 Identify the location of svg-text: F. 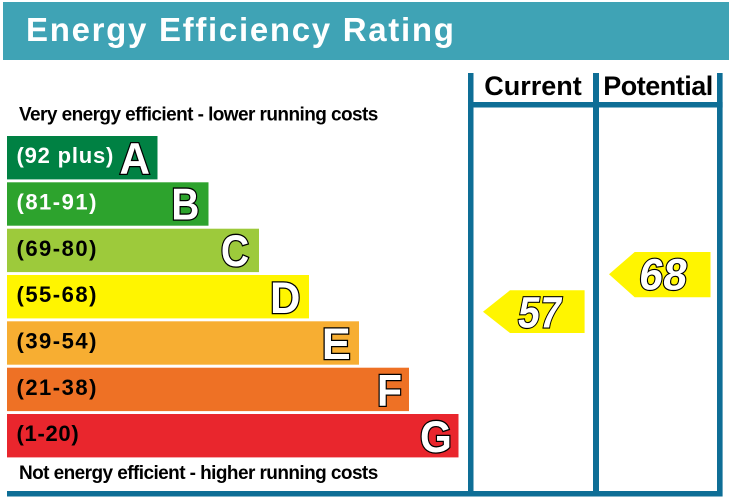
(389, 391).